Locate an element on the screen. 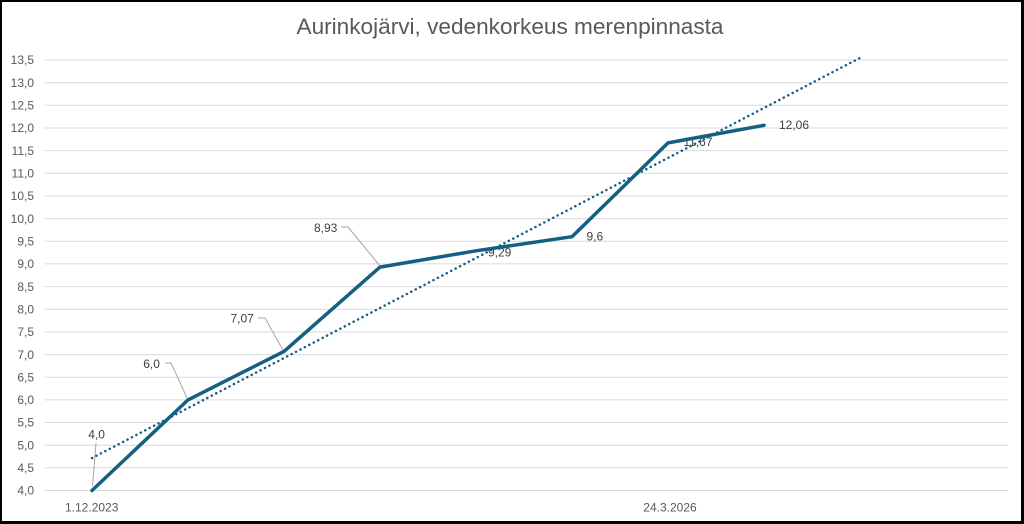 This screenshot has width=1024, height=524. svg-text: 10,0 is located at coordinates (23, 219).